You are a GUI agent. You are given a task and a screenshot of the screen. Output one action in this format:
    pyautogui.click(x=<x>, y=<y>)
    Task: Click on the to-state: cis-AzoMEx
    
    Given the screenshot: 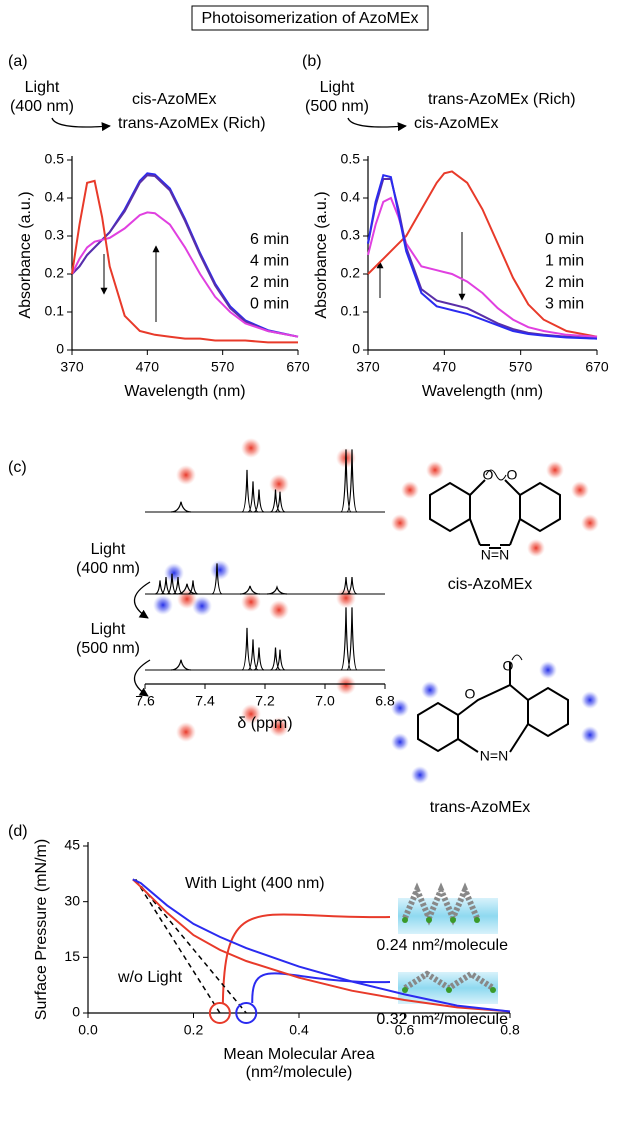 What is the action you would take?
    pyautogui.click(x=456, y=123)
    